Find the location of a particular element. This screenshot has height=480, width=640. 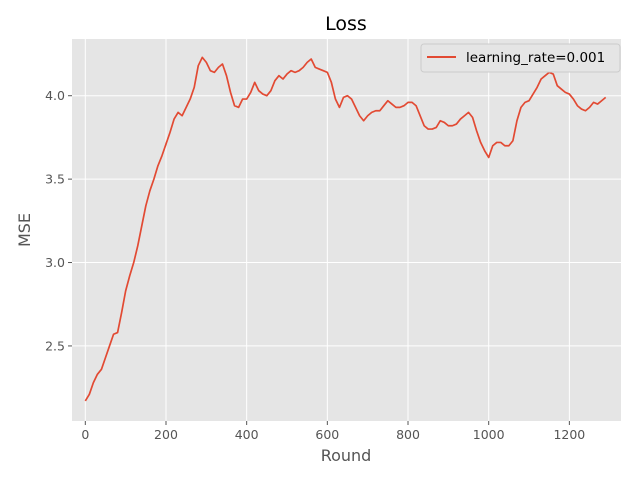

x-tick-label: 1000 is located at coordinates (489, 434).